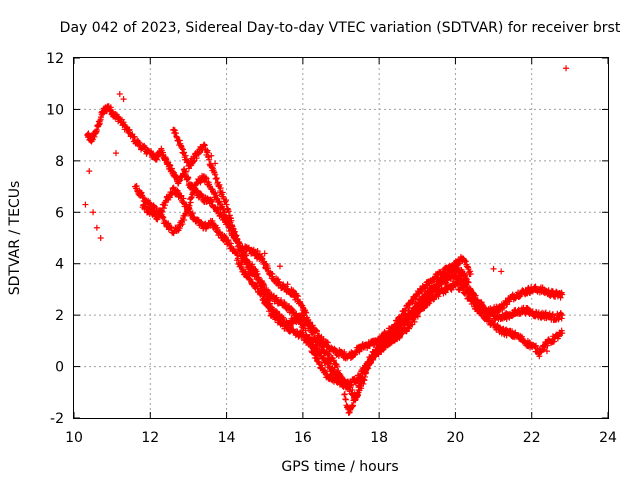 The image size is (640, 480). Describe the element at coordinates (532, 438) in the screenshot. I see `x-tick-label: 22` at that location.